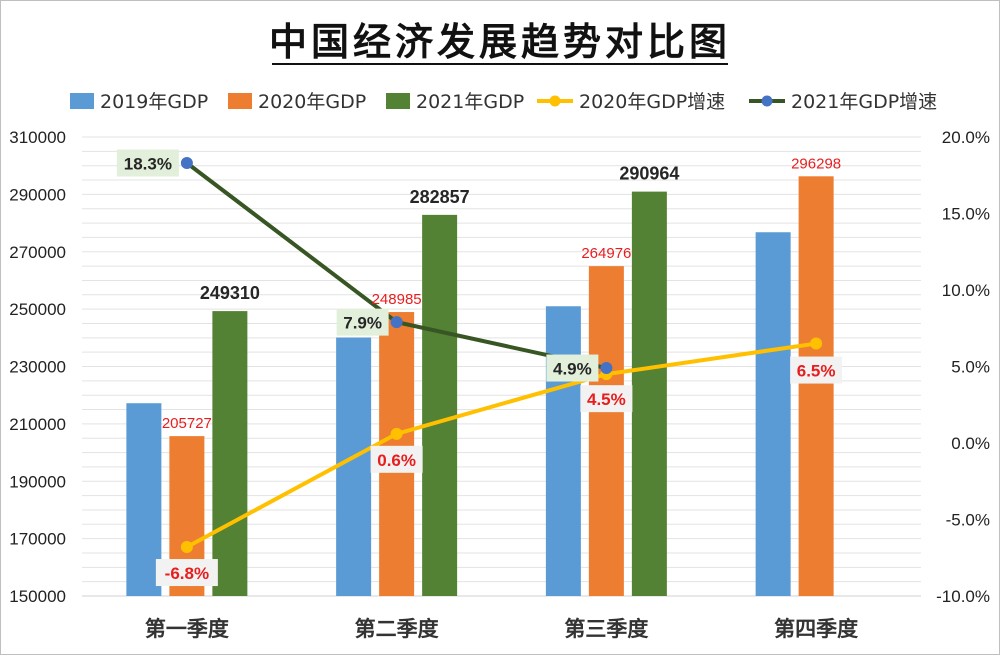  Describe the element at coordinates (37, 252) in the screenshot. I see `y-tick-label: 270000` at that location.